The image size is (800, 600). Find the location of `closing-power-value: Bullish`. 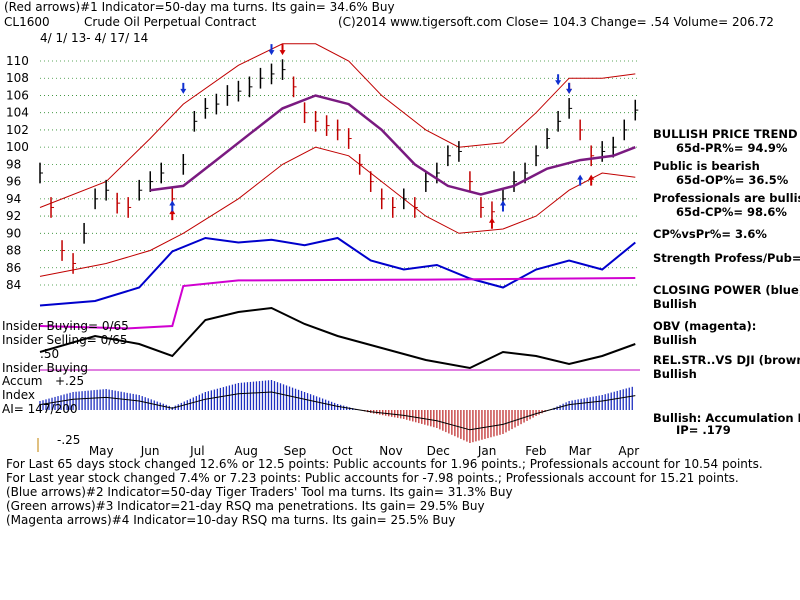

closing-power-value: Bullish is located at coordinates (675, 304).